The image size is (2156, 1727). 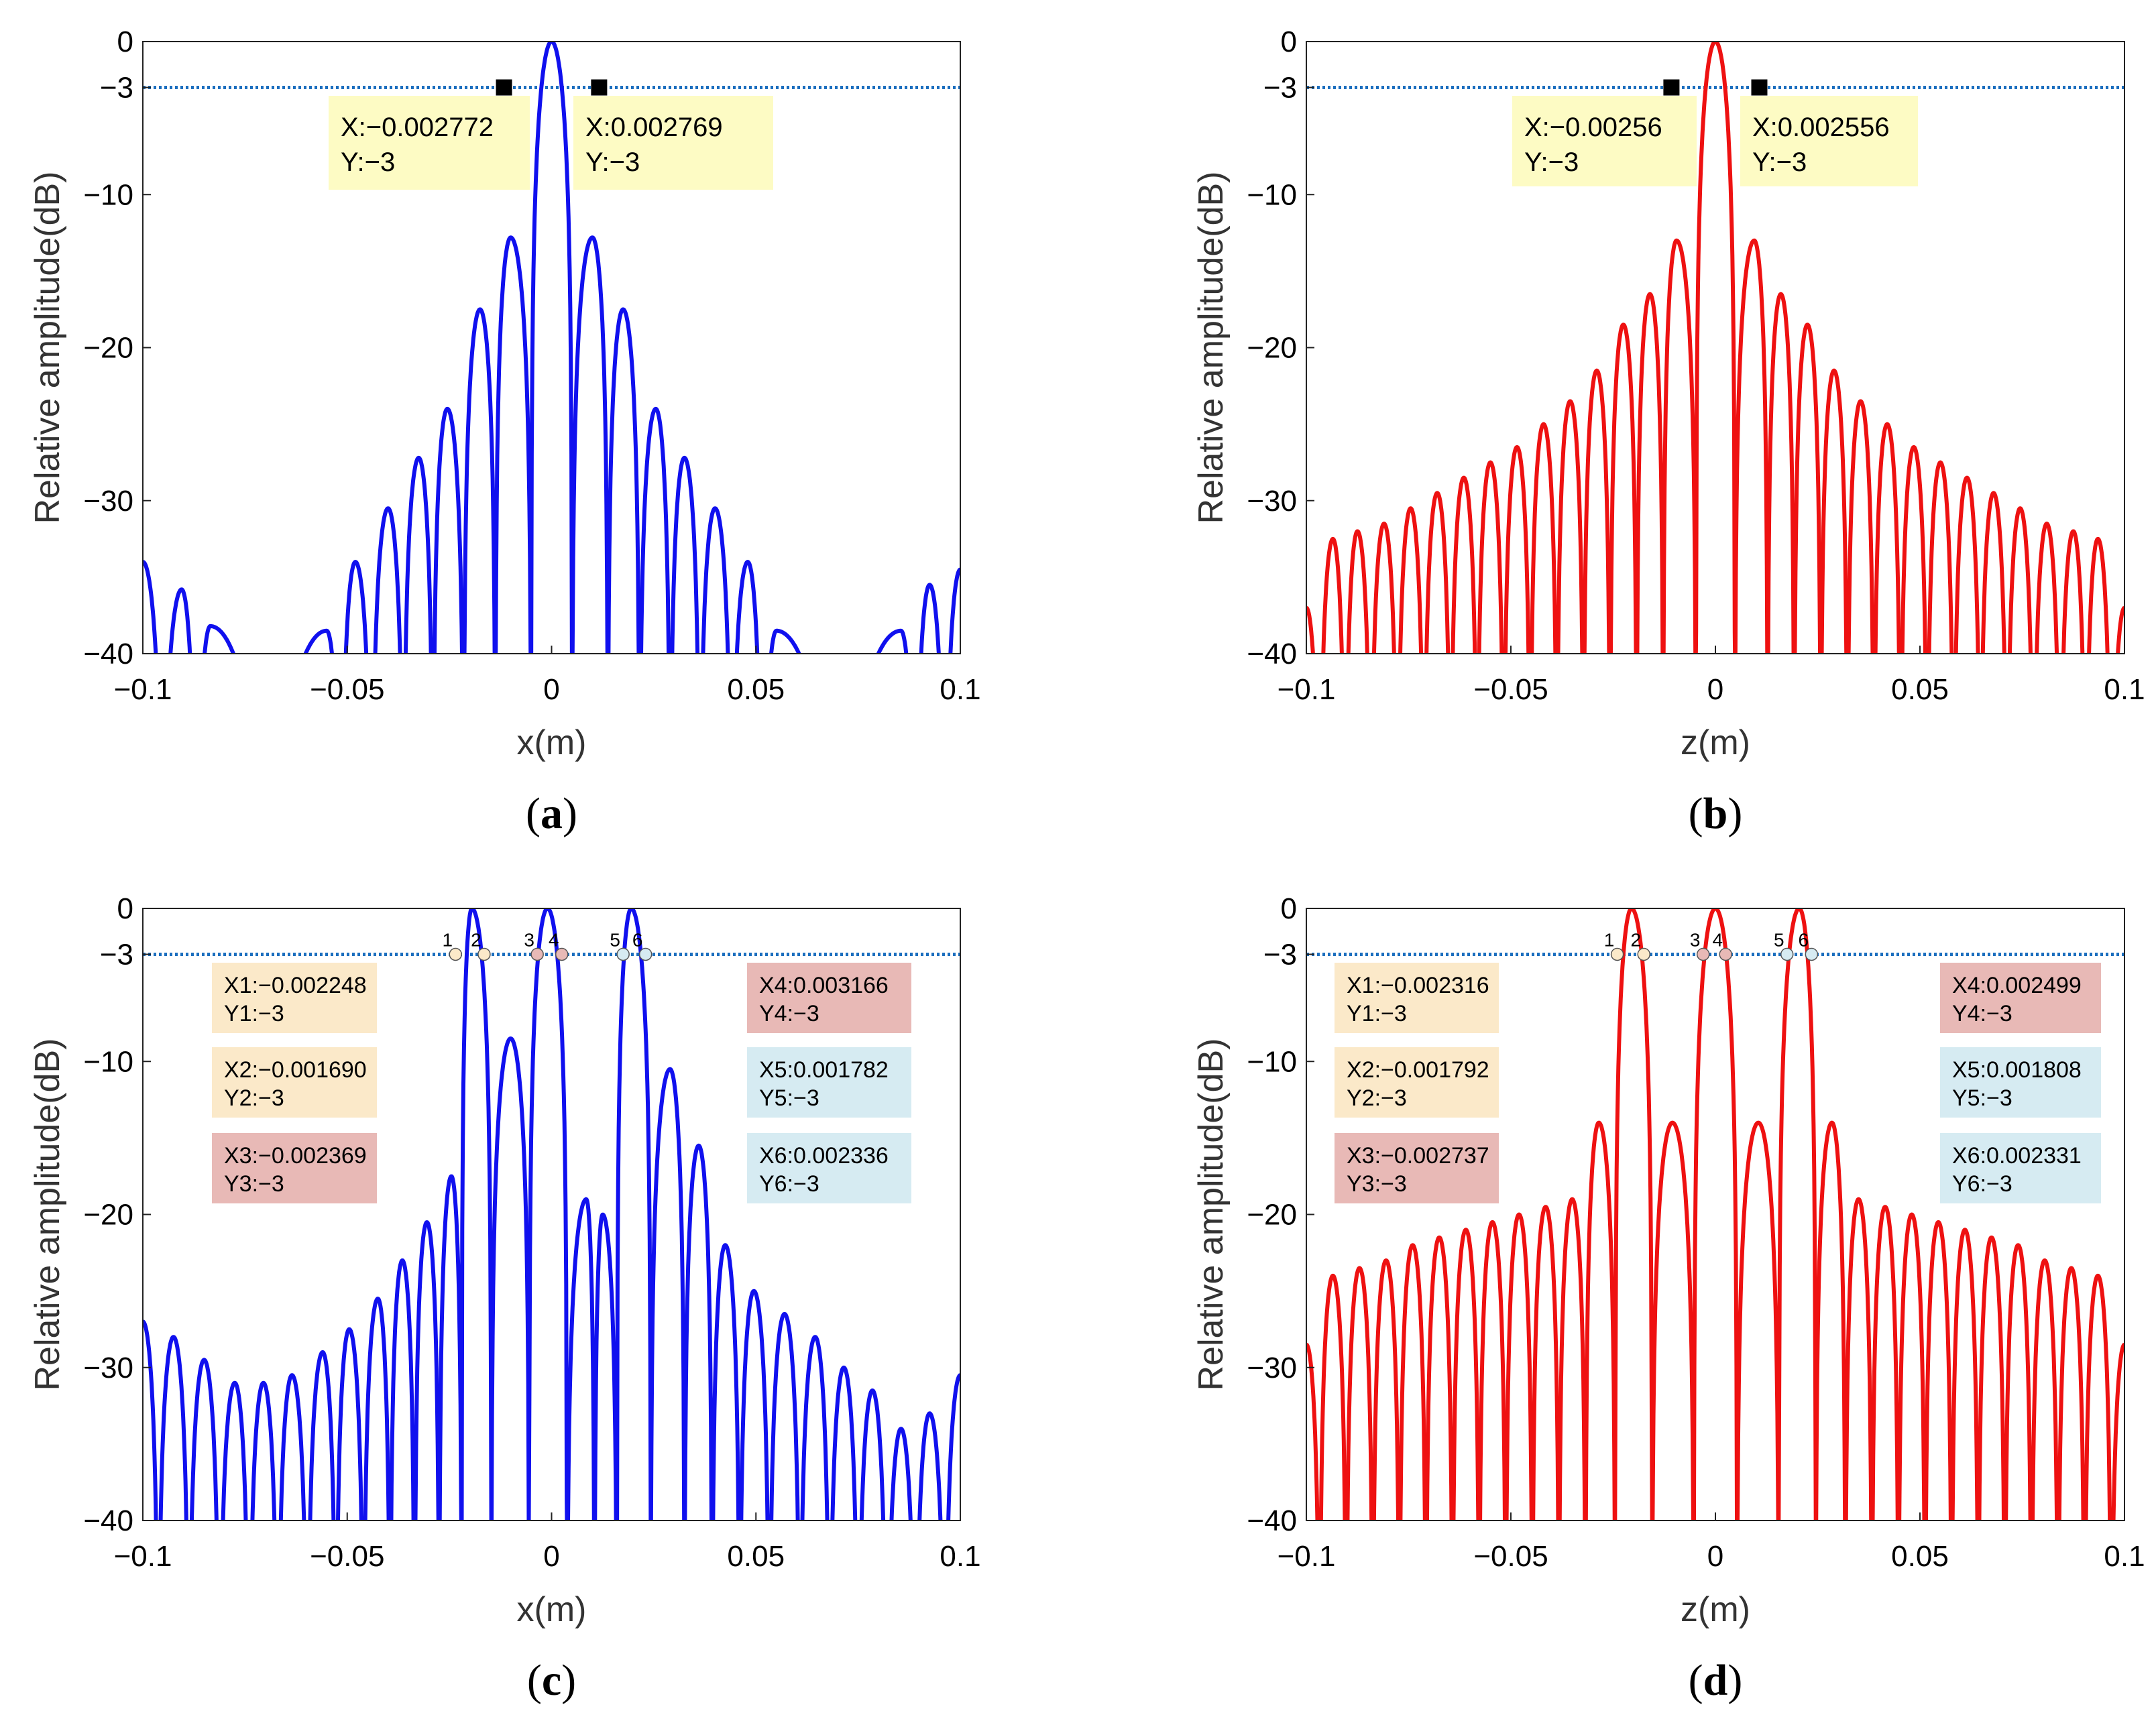 I want to click on datatip-x-text: X2:−0.001792, so click(x=1418, y=1070).